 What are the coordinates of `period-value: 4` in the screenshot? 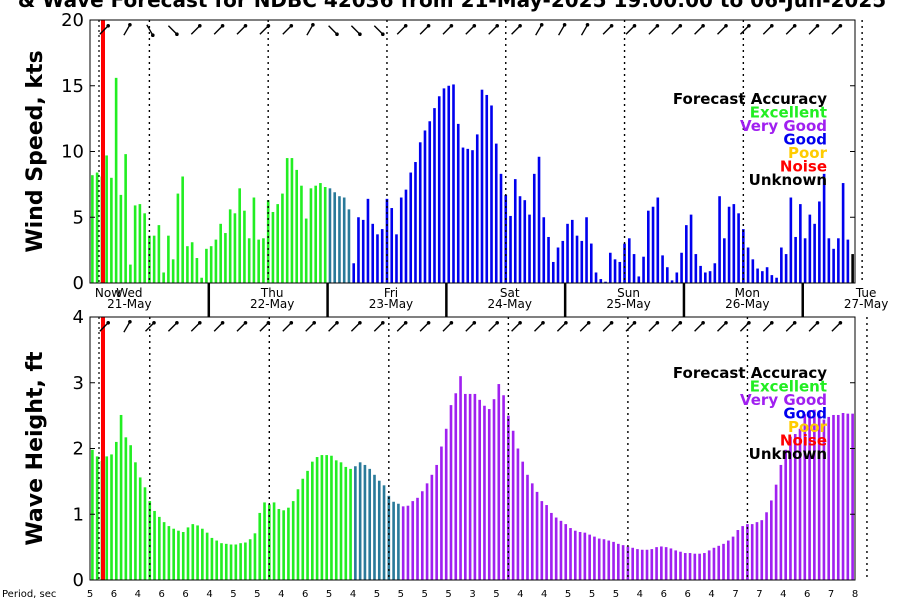 It's located at (138, 594).